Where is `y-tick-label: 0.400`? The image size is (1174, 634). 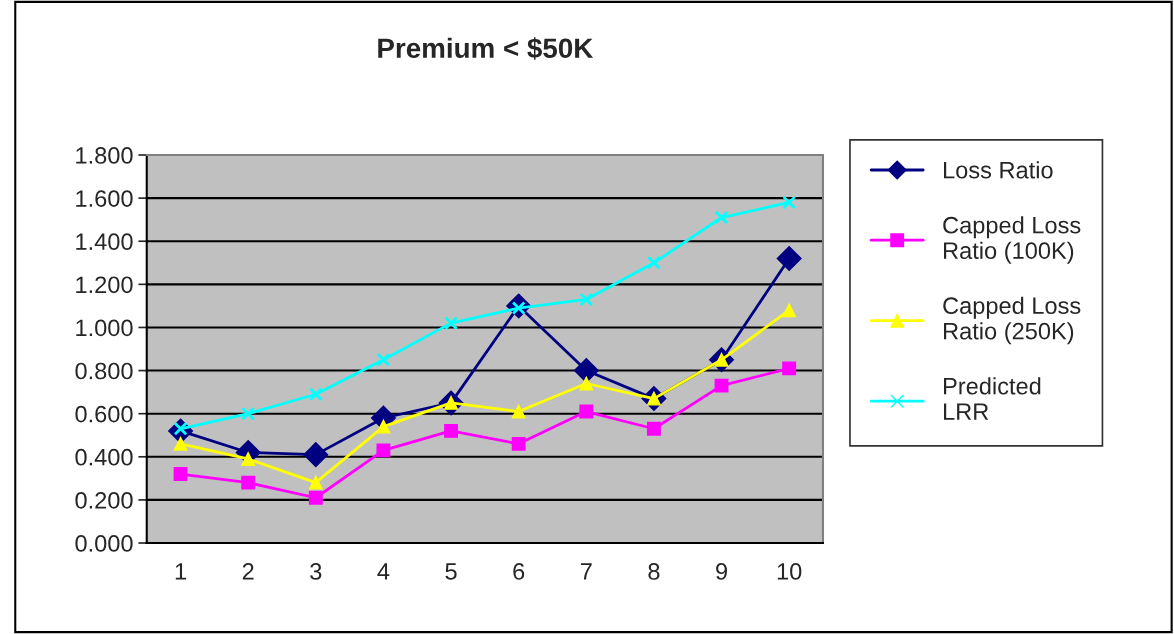
y-tick-label: 0.400 is located at coordinates (104, 457).